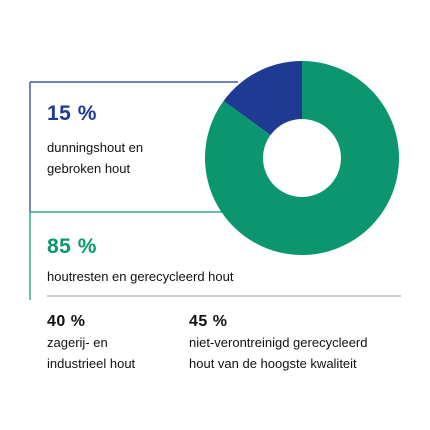 Image resolution: width=430 pixels, height=430 pixels. I want to click on donut-slice-dunningshout, so click(262, 98).